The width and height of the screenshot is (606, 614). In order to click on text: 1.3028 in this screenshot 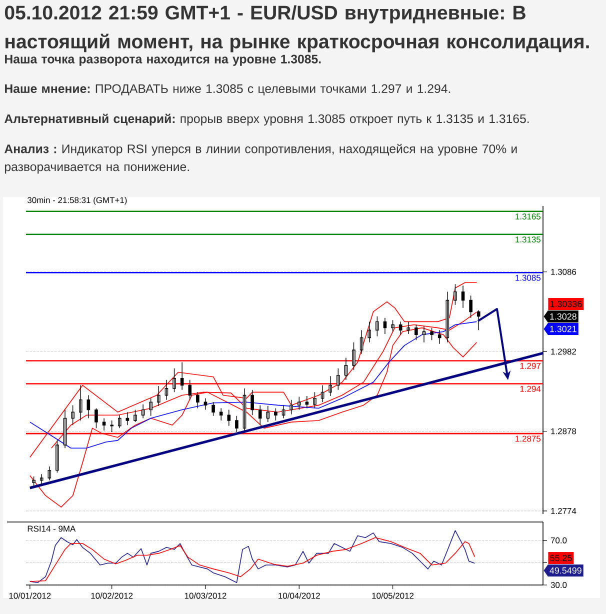, I will do `click(563, 316)`.